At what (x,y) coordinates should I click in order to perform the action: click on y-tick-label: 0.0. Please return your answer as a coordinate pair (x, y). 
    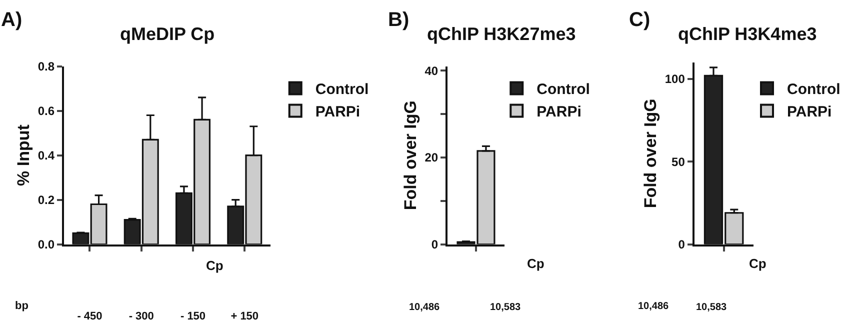
    Looking at the image, I should click on (46, 244).